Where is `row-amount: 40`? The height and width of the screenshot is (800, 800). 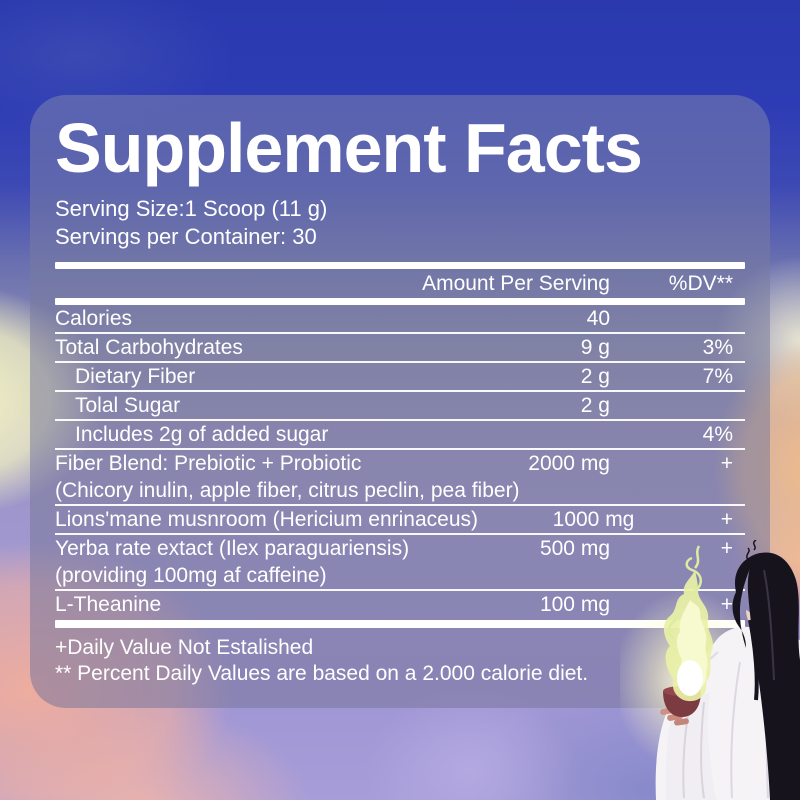
row-amount: 40 is located at coordinates (598, 318).